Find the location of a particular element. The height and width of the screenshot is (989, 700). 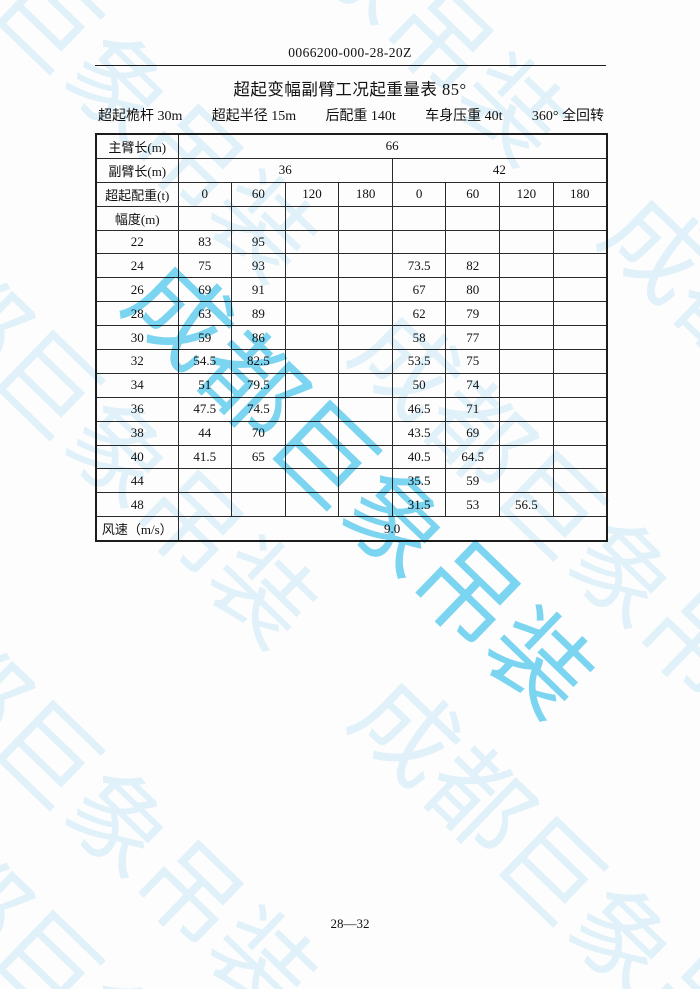

capacity-cell: 89 is located at coordinates (258, 314).